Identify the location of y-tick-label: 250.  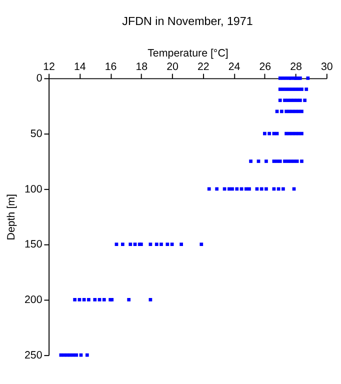
(33, 355).